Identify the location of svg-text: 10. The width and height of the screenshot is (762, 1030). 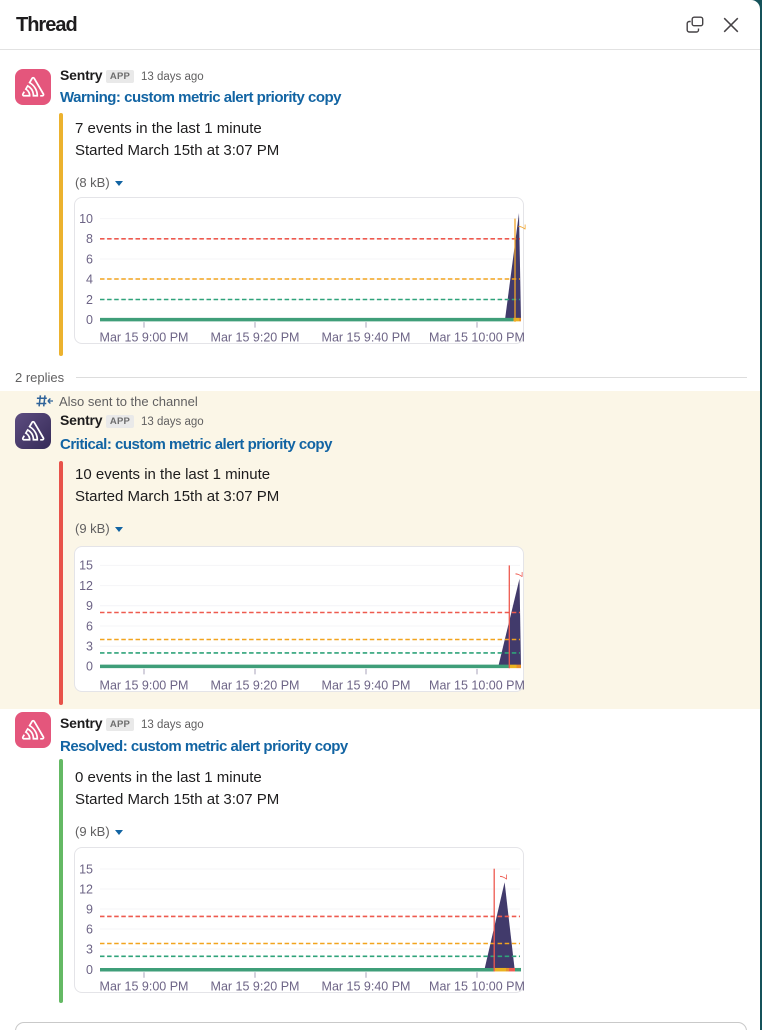
(86, 219).